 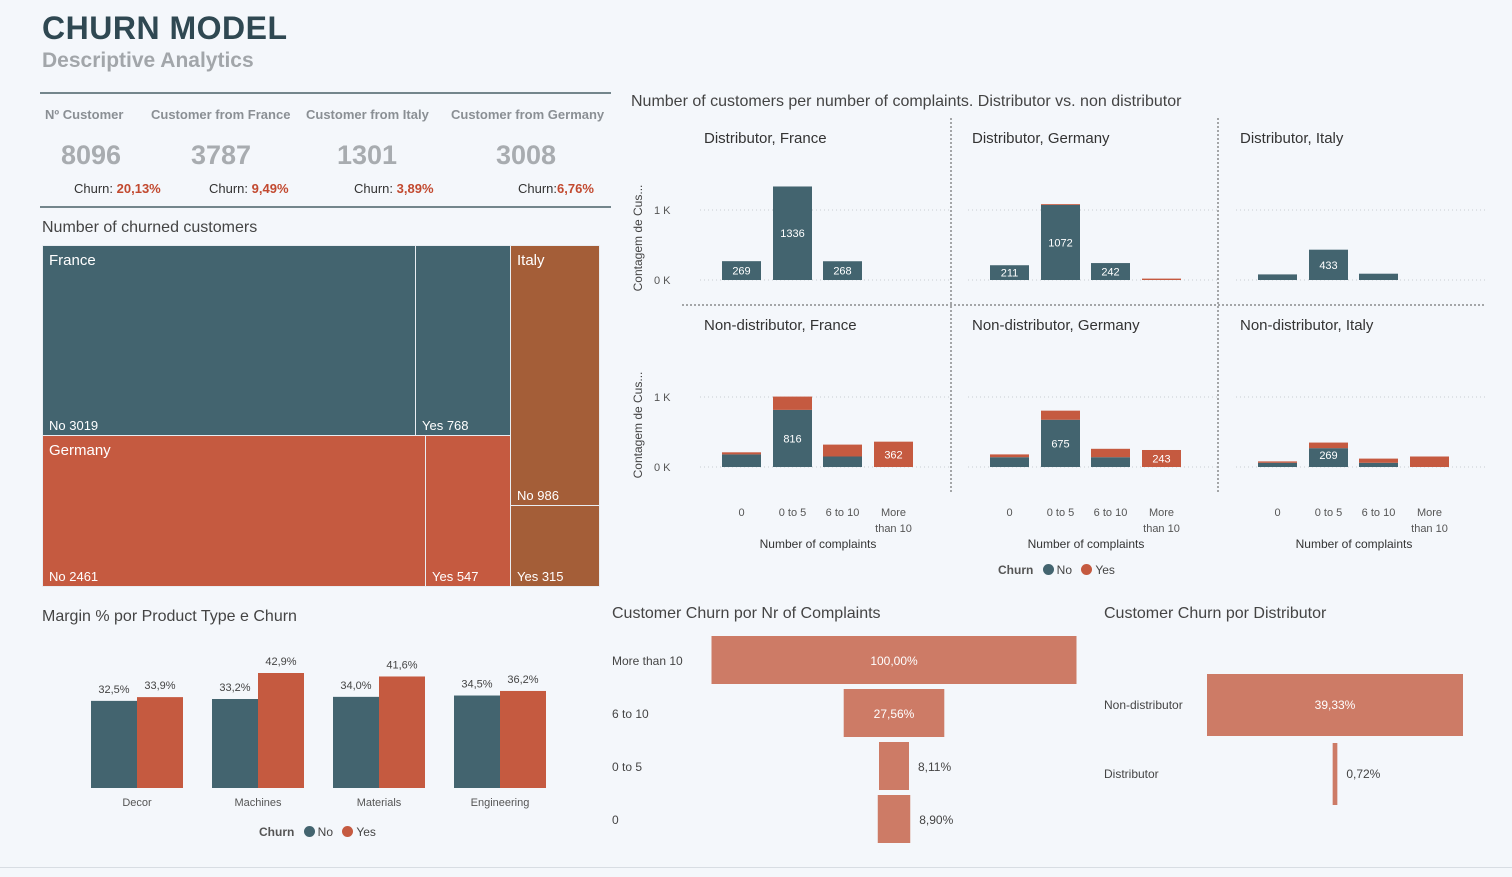 What do you see at coordinates (229, 340) in the screenshot?
I see `treemap-france-no: France No 3019` at bounding box center [229, 340].